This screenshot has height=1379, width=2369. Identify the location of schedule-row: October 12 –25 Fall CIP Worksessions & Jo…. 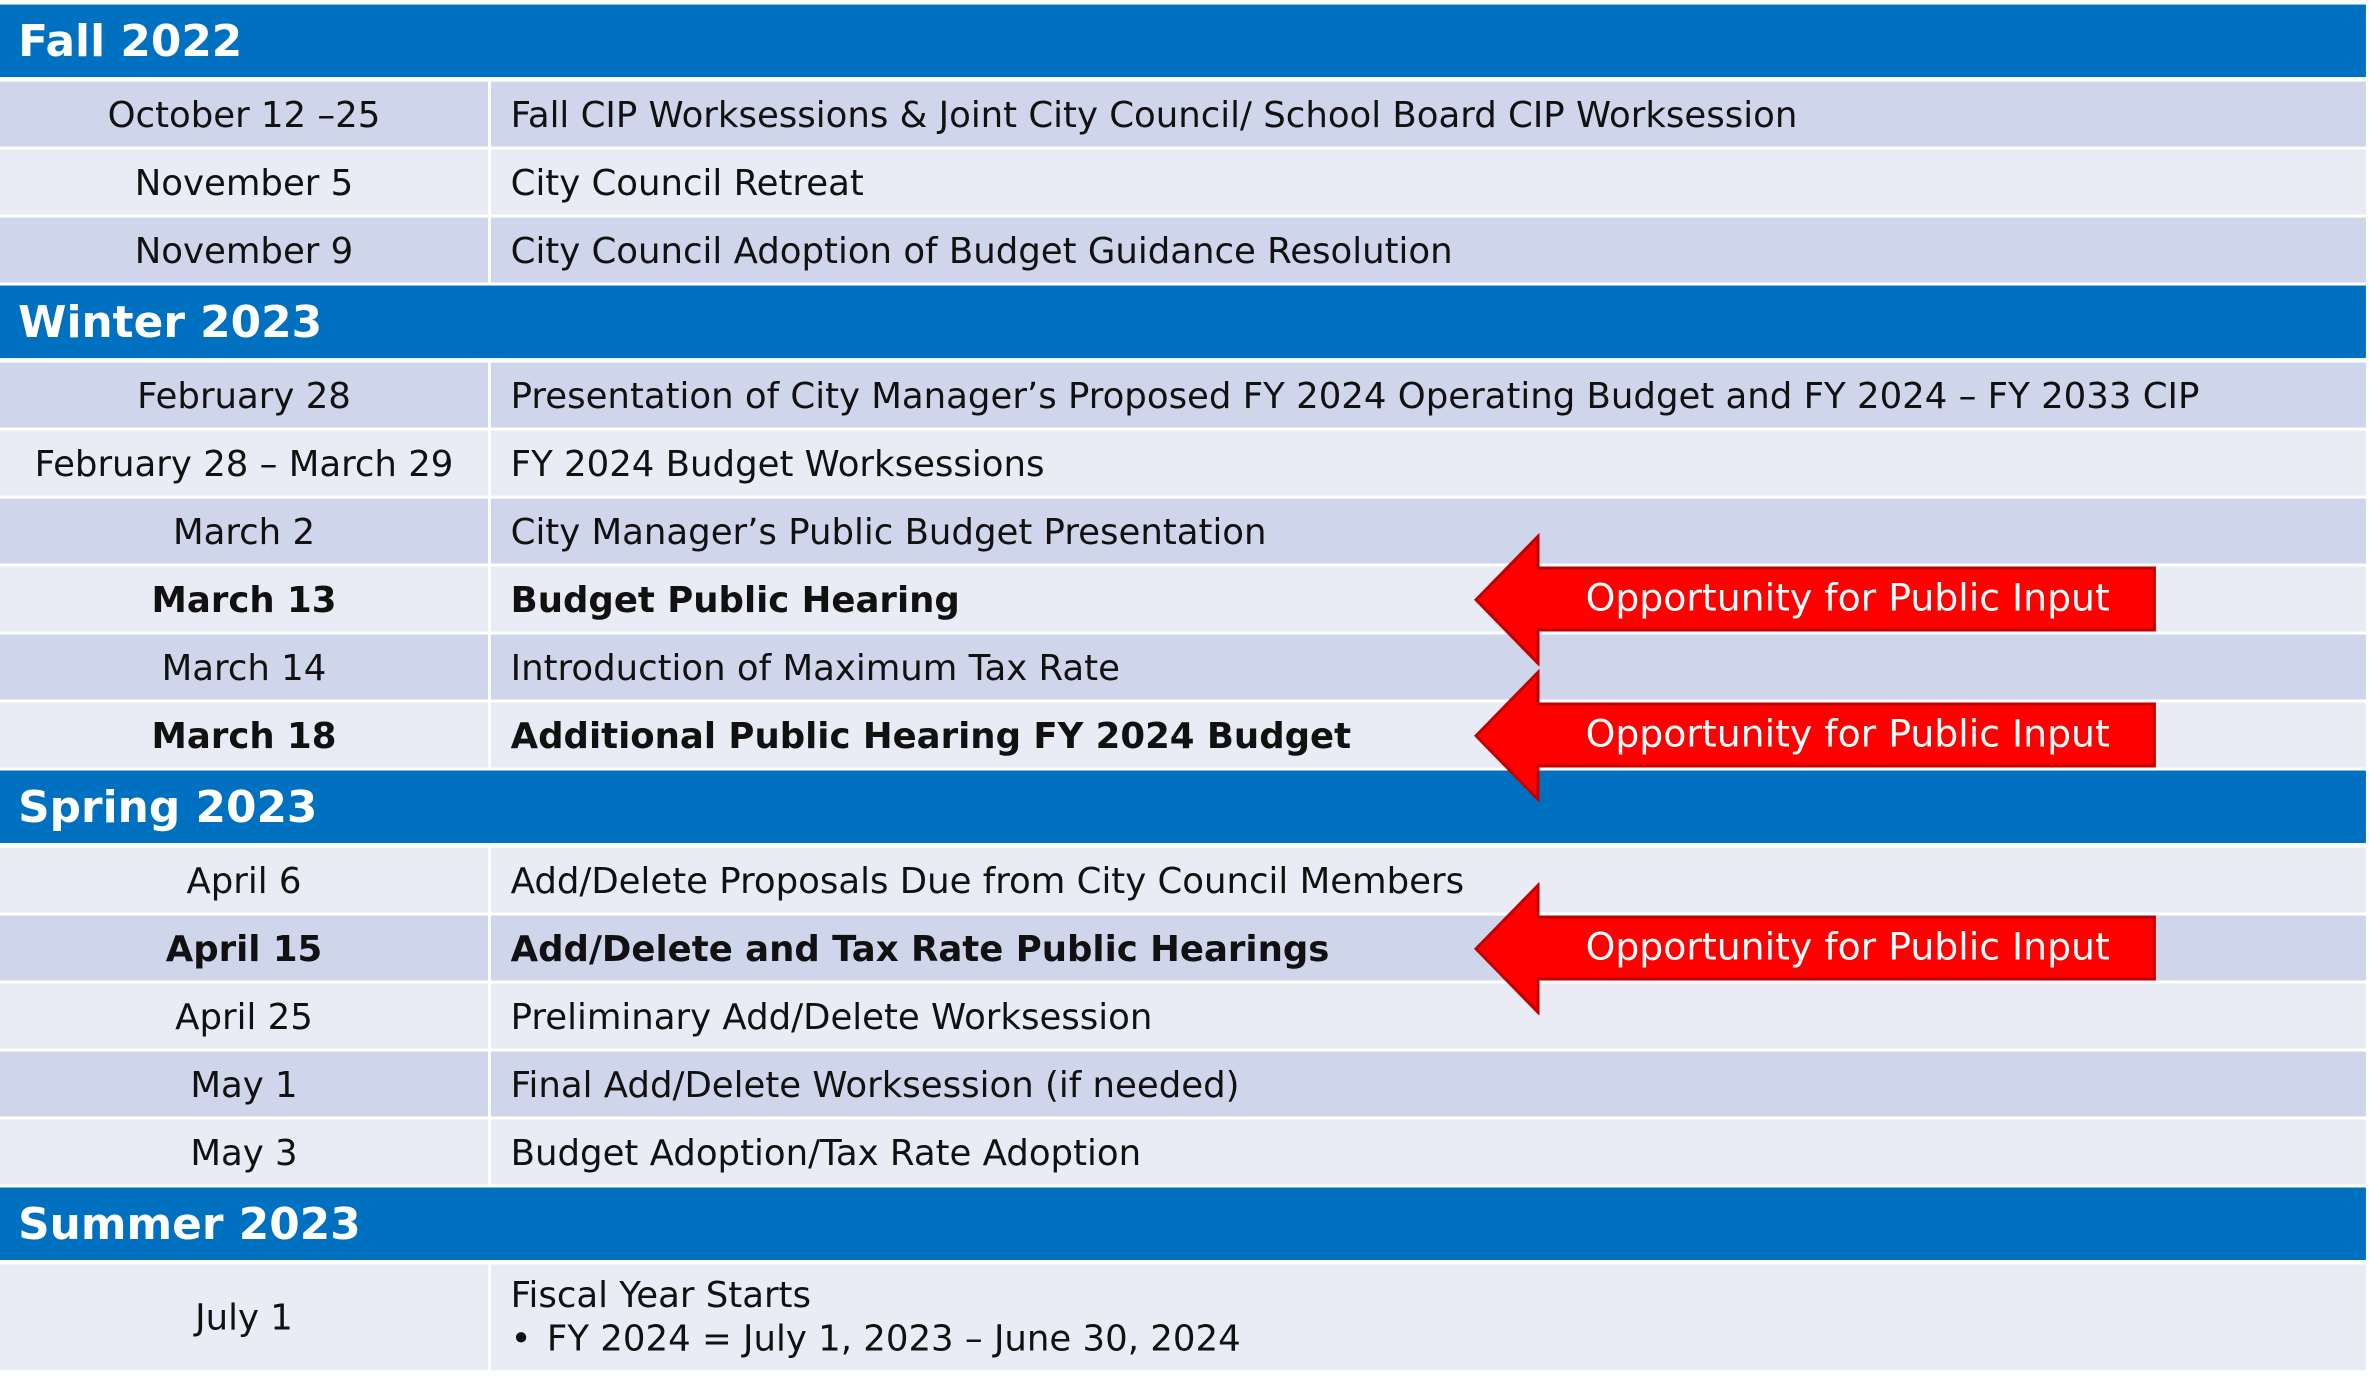
(1183, 114).